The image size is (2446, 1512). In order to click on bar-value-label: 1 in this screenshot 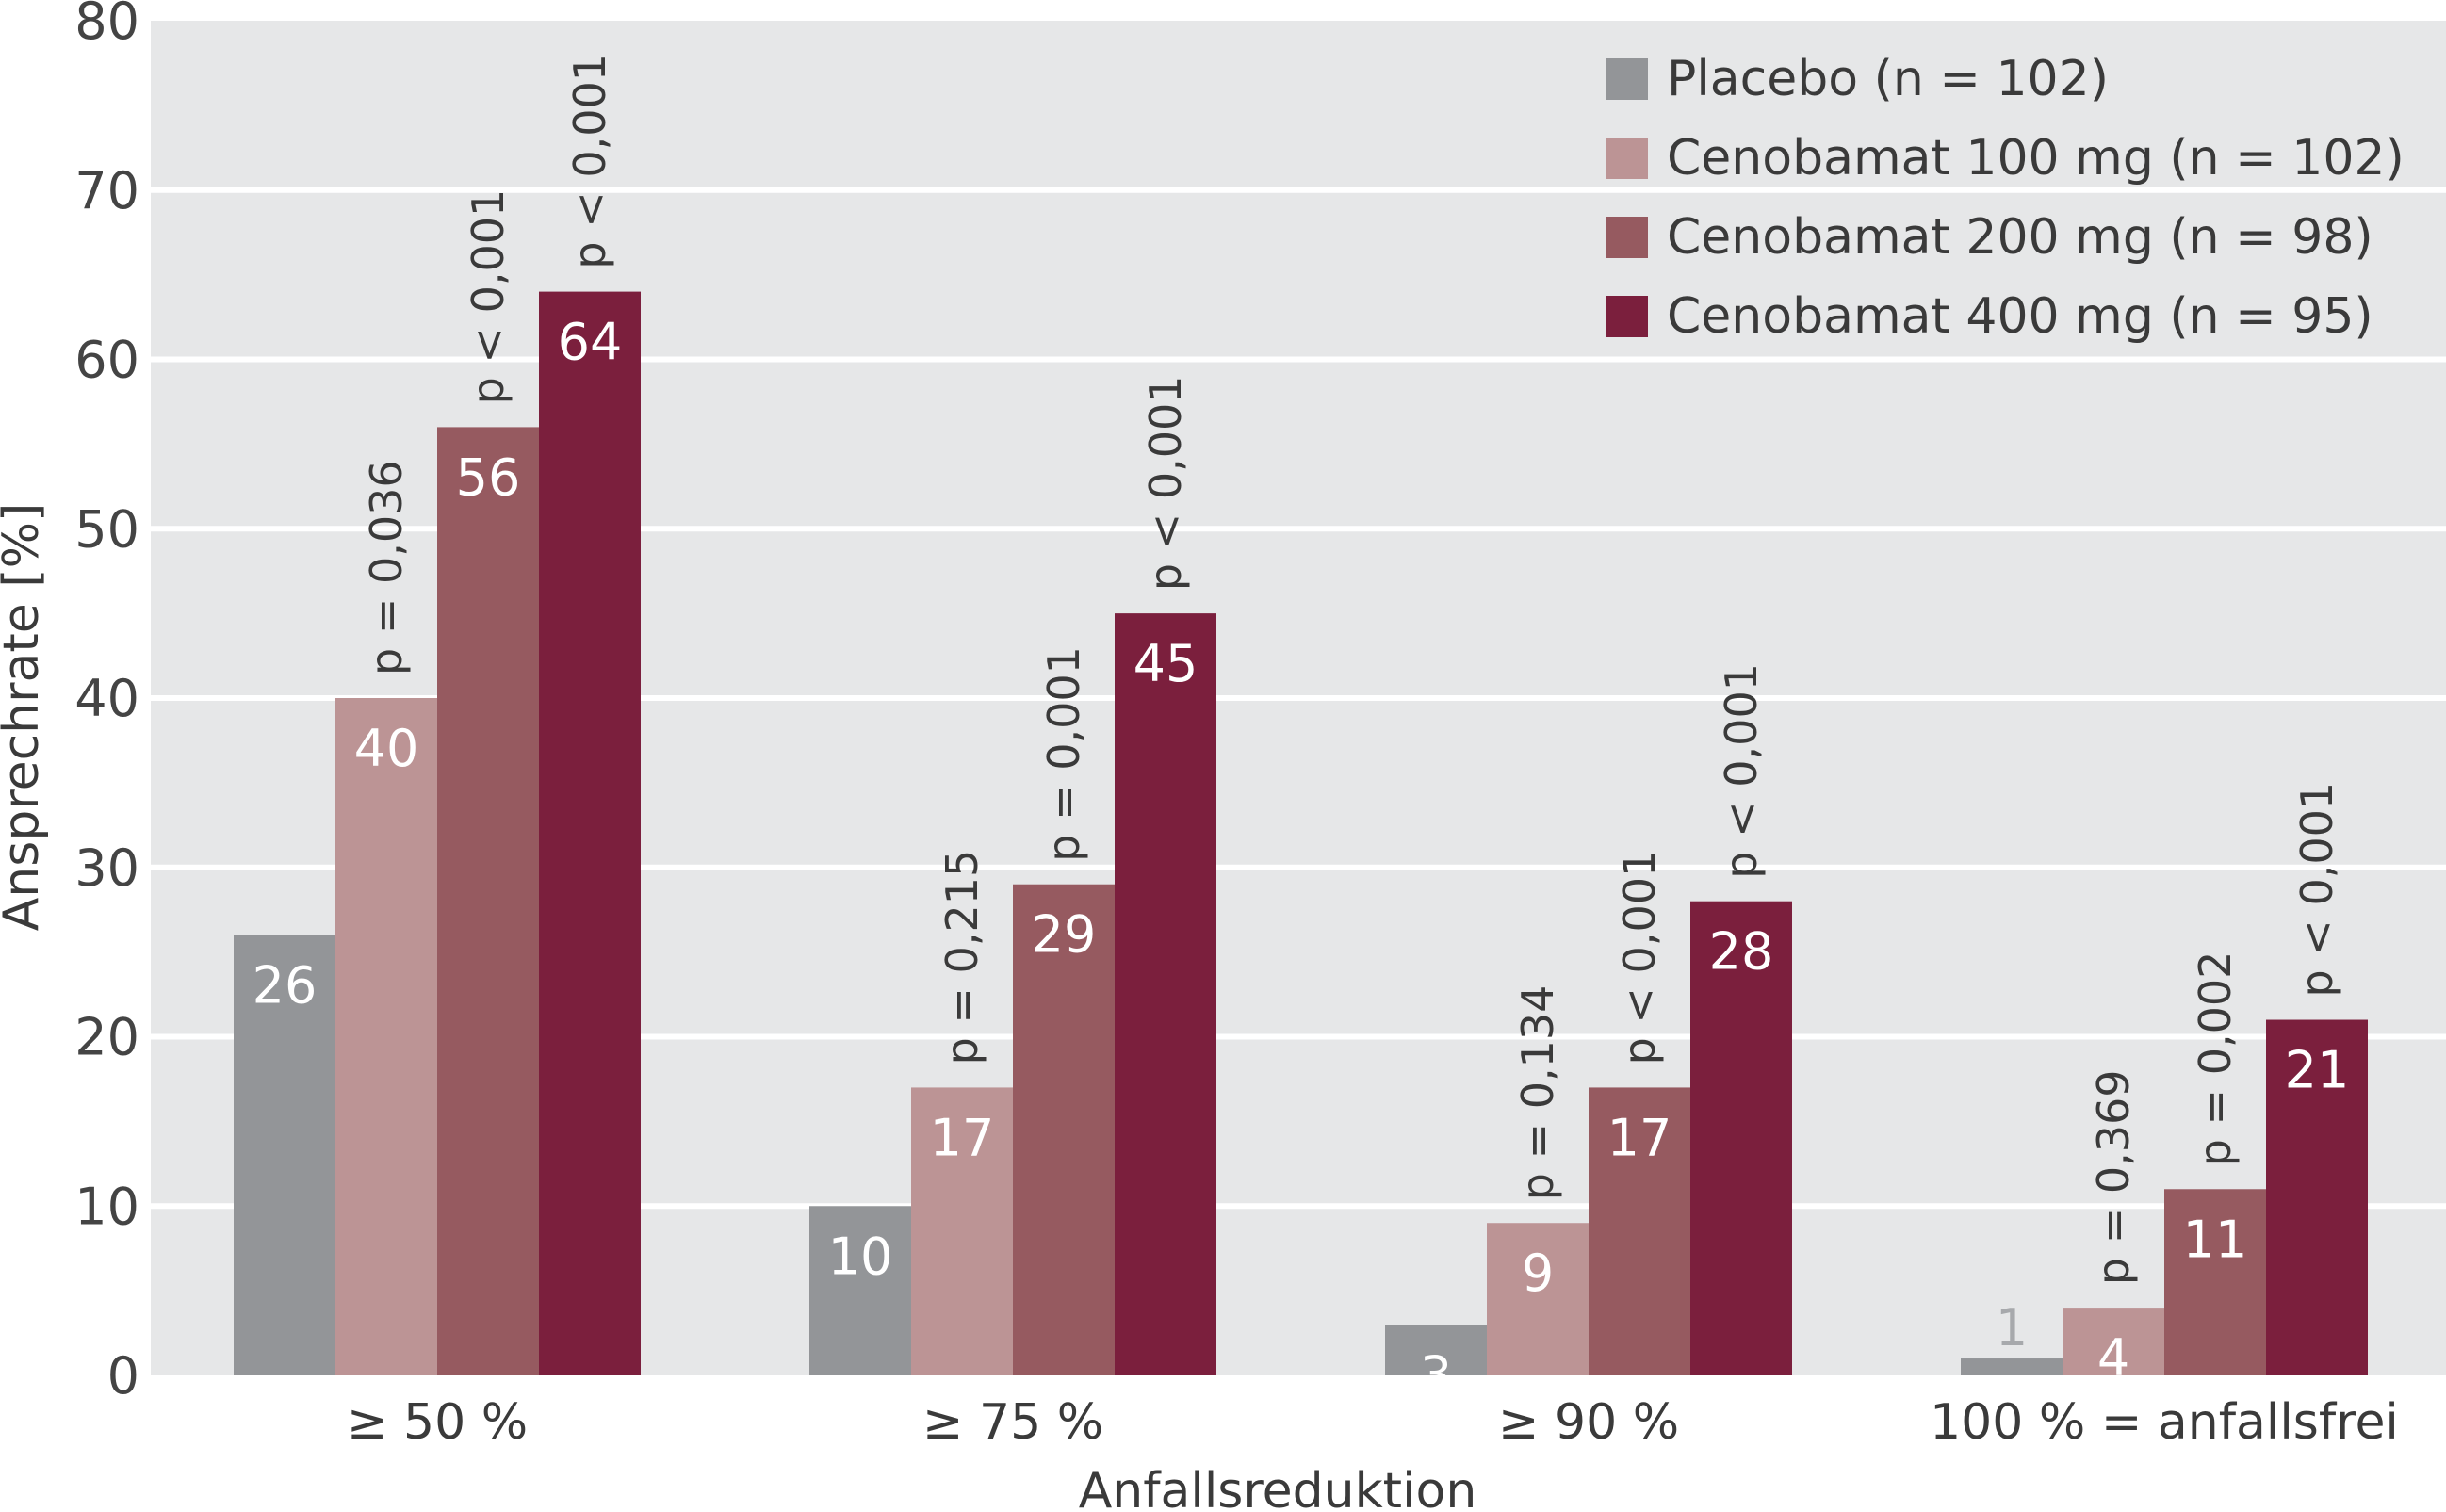, I will do `click(2012, 1328)`.